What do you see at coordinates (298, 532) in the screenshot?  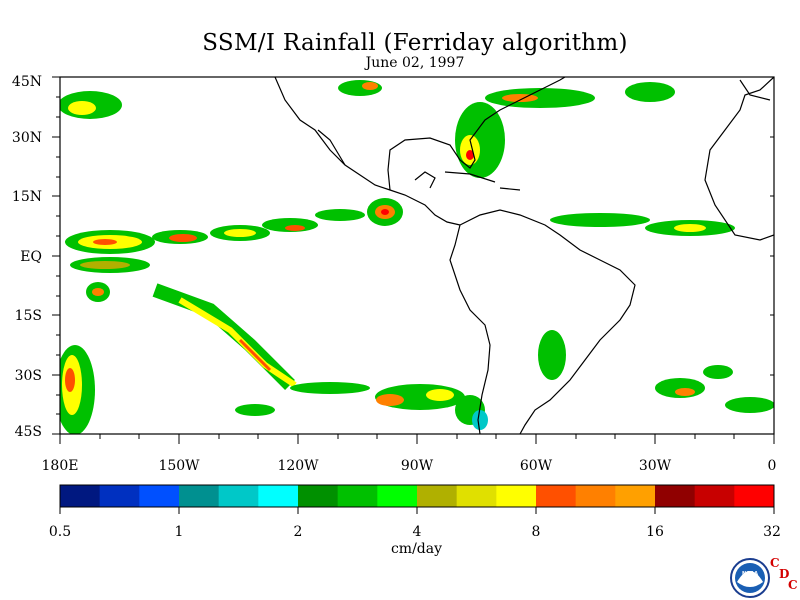 I see `colorbar-label: 2` at bounding box center [298, 532].